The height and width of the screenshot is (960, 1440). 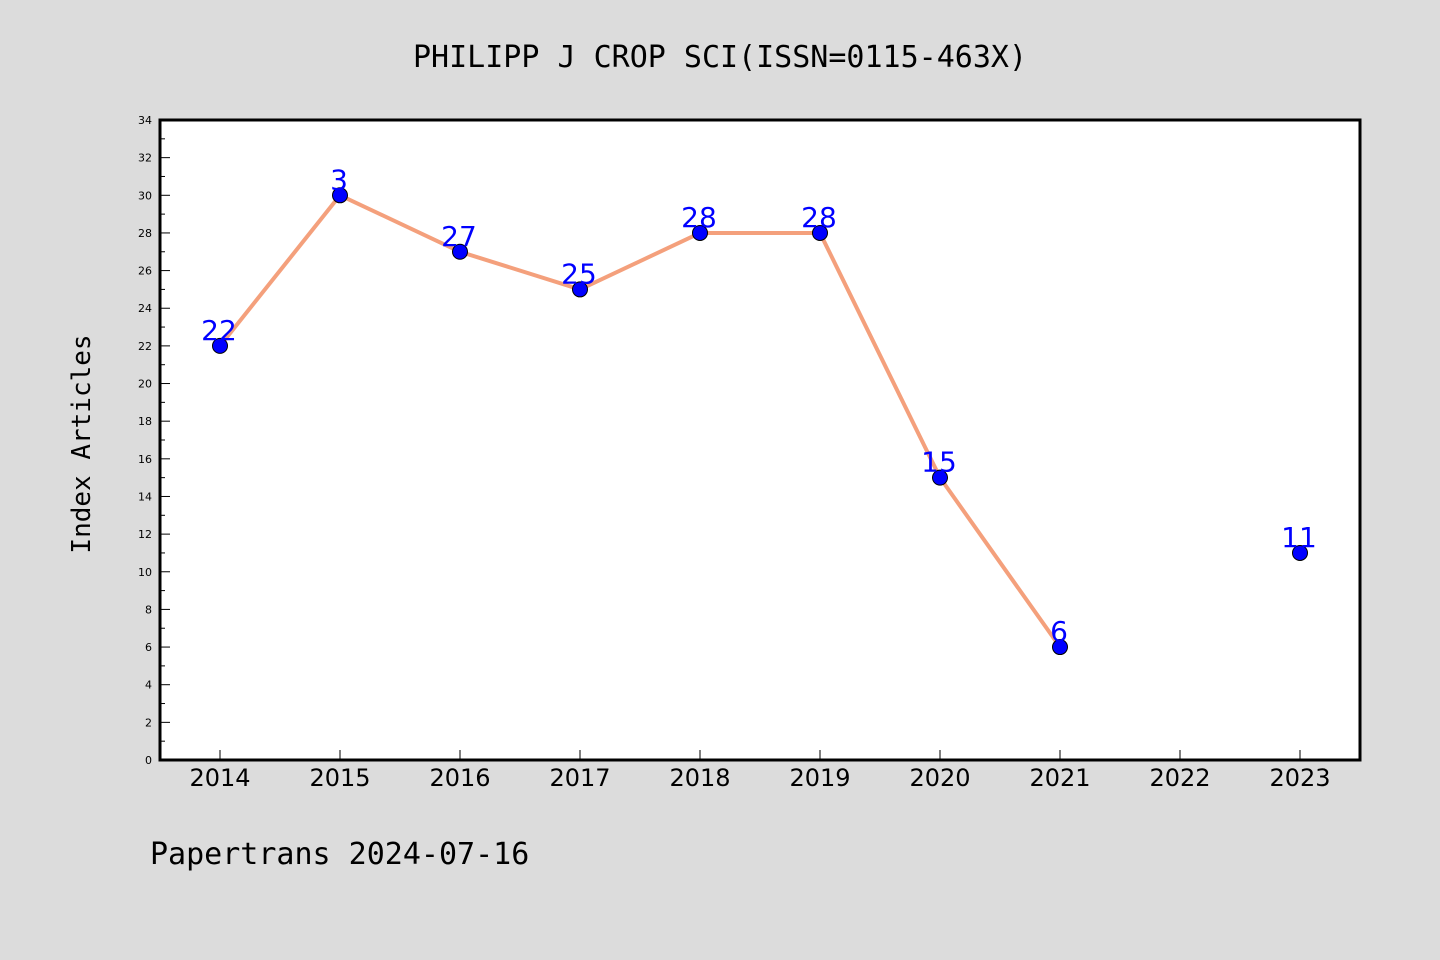 I want to click on y-tick-label: 0, so click(x=148, y=760).